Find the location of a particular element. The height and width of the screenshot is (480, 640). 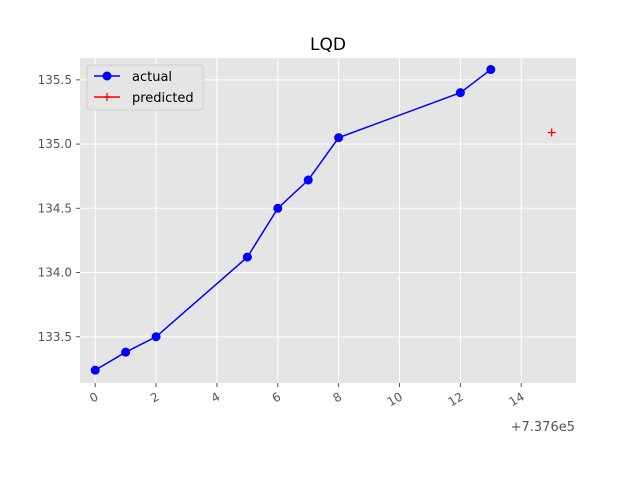

chart-title: LQD is located at coordinates (328, 45).